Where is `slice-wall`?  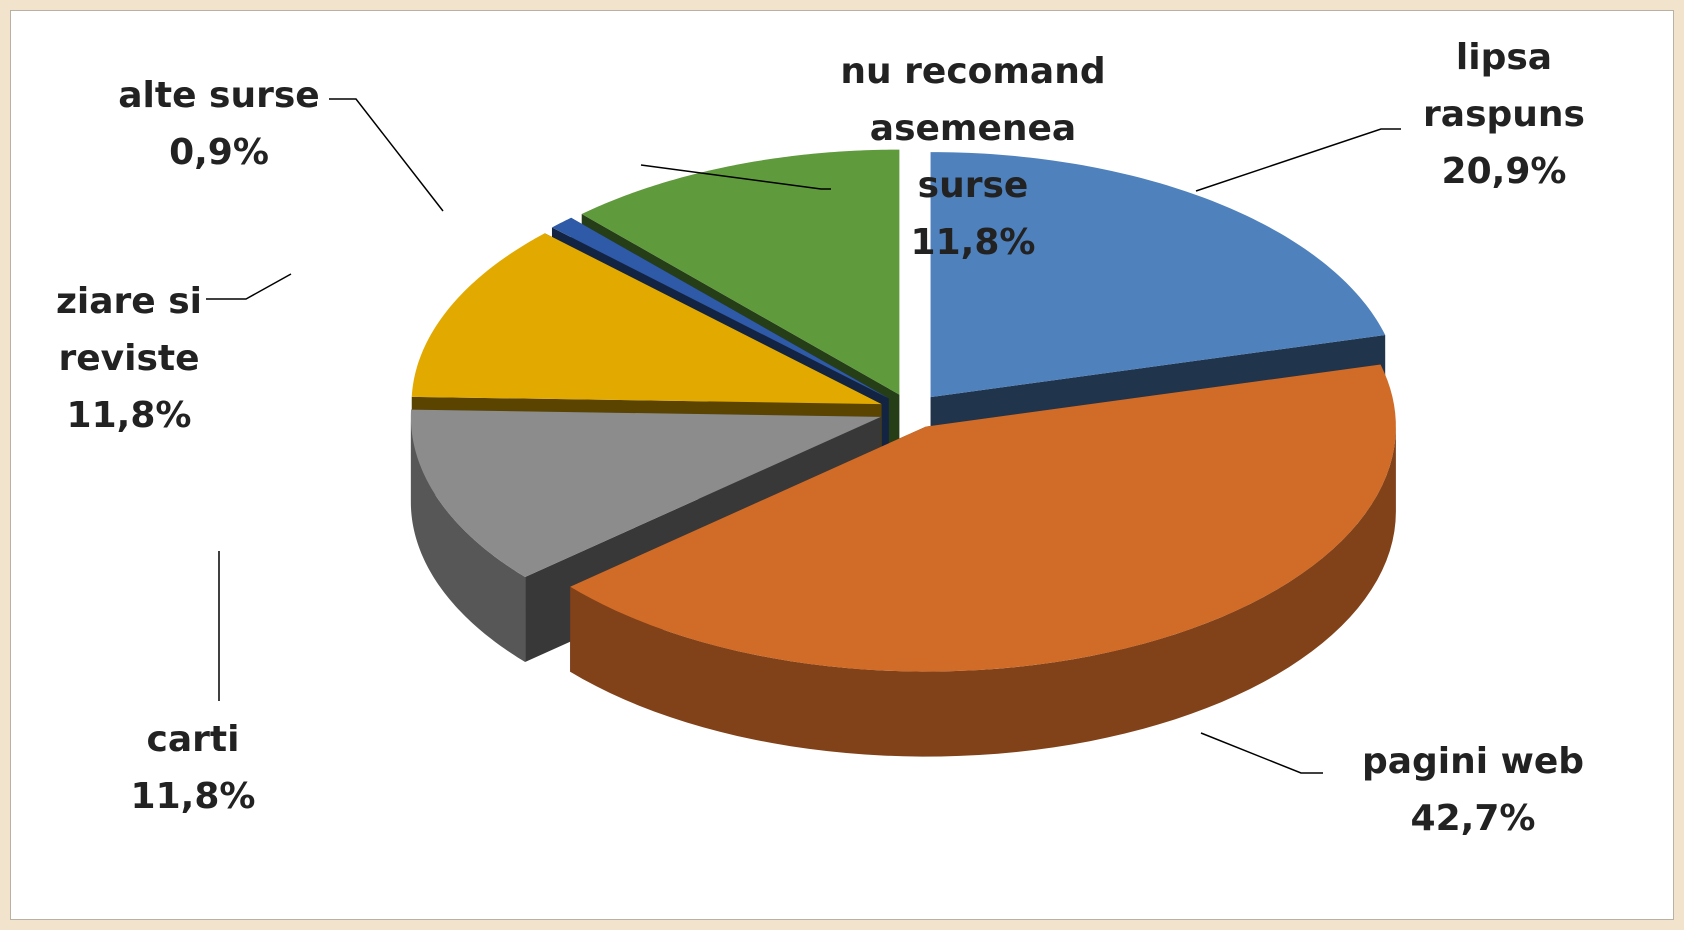
slice-wall is located at coordinates (468, 539).